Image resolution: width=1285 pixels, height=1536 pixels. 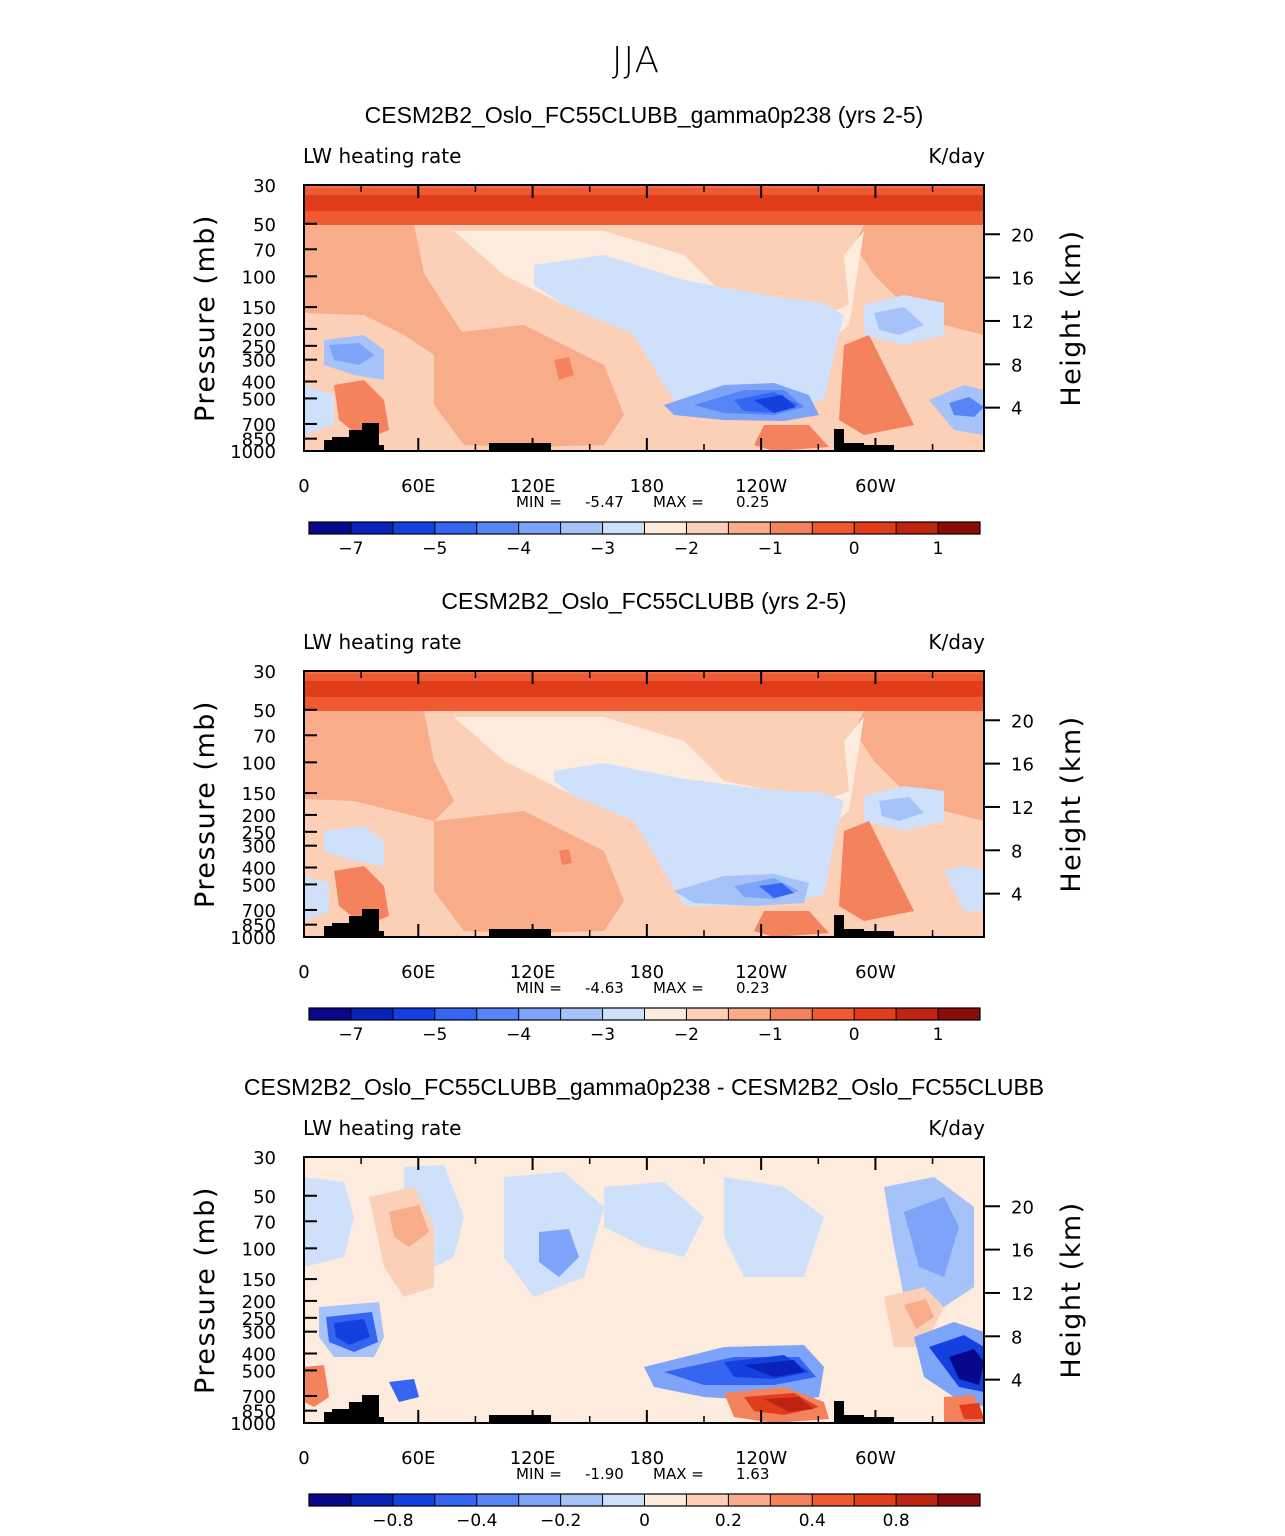 What do you see at coordinates (259, 1371) in the screenshot?
I see `y-tick-label: 500` at bounding box center [259, 1371].